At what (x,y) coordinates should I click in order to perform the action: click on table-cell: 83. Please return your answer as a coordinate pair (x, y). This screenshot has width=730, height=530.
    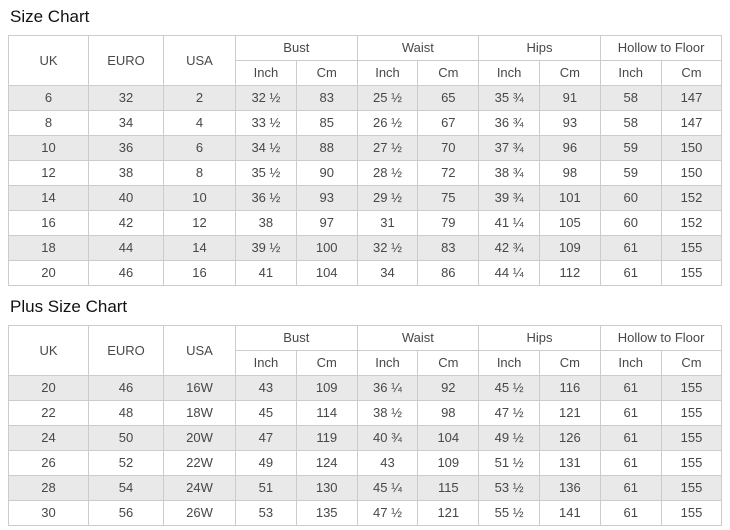
    Looking at the image, I should click on (448, 248).